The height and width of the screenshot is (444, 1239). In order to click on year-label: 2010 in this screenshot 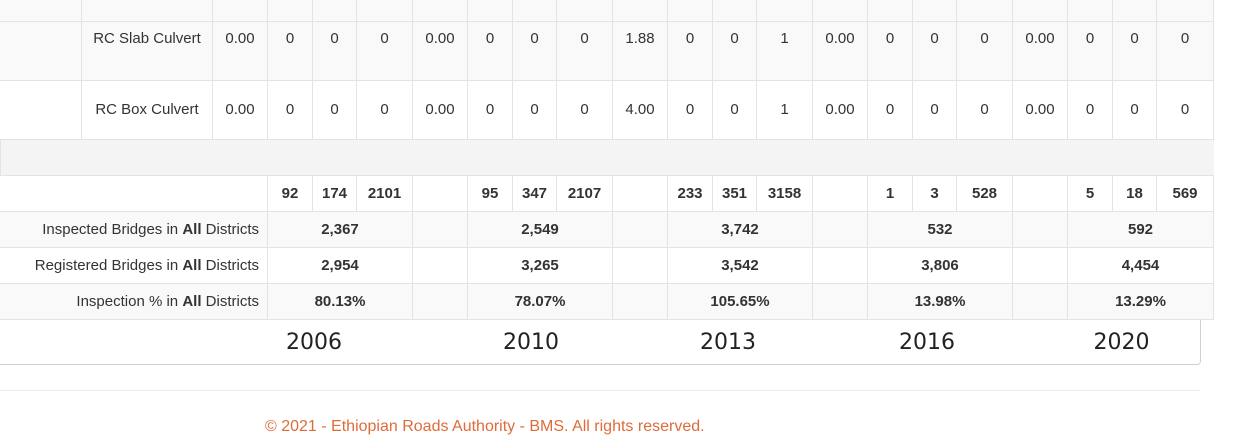, I will do `click(531, 342)`.